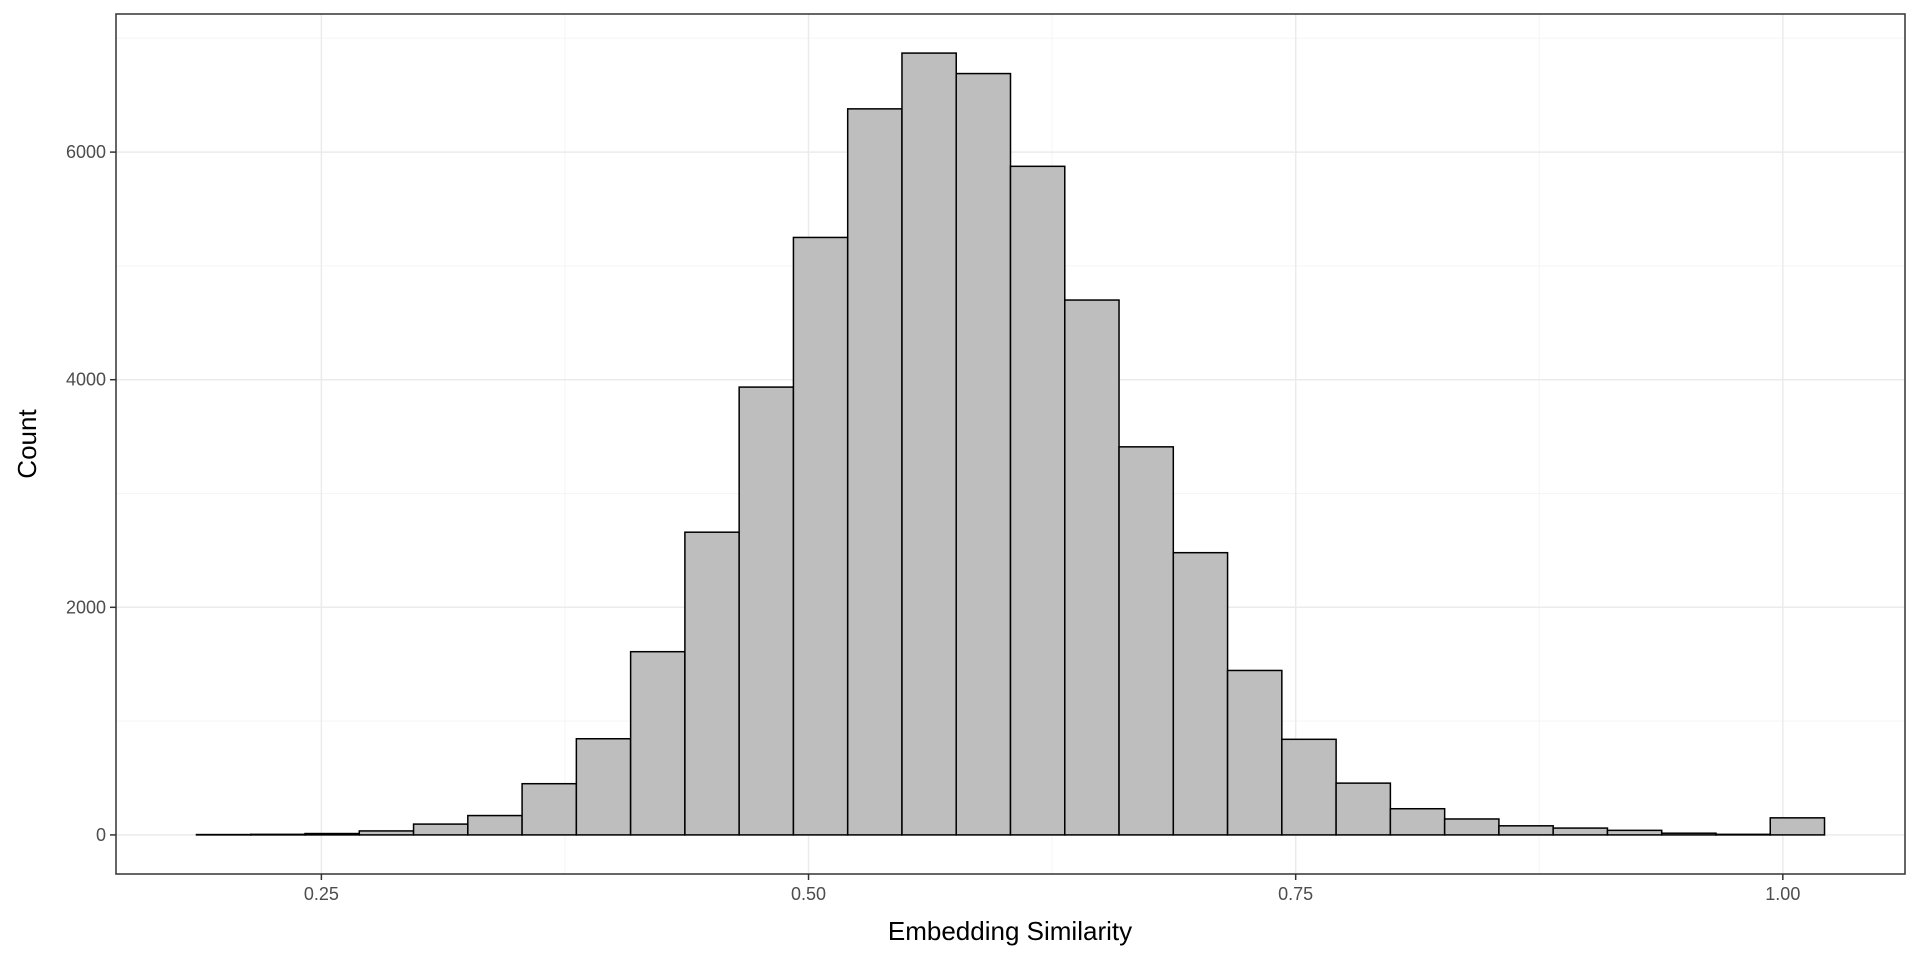 This screenshot has width=1920, height=965. I want to click on y-tick-label: 2000, so click(86, 607).